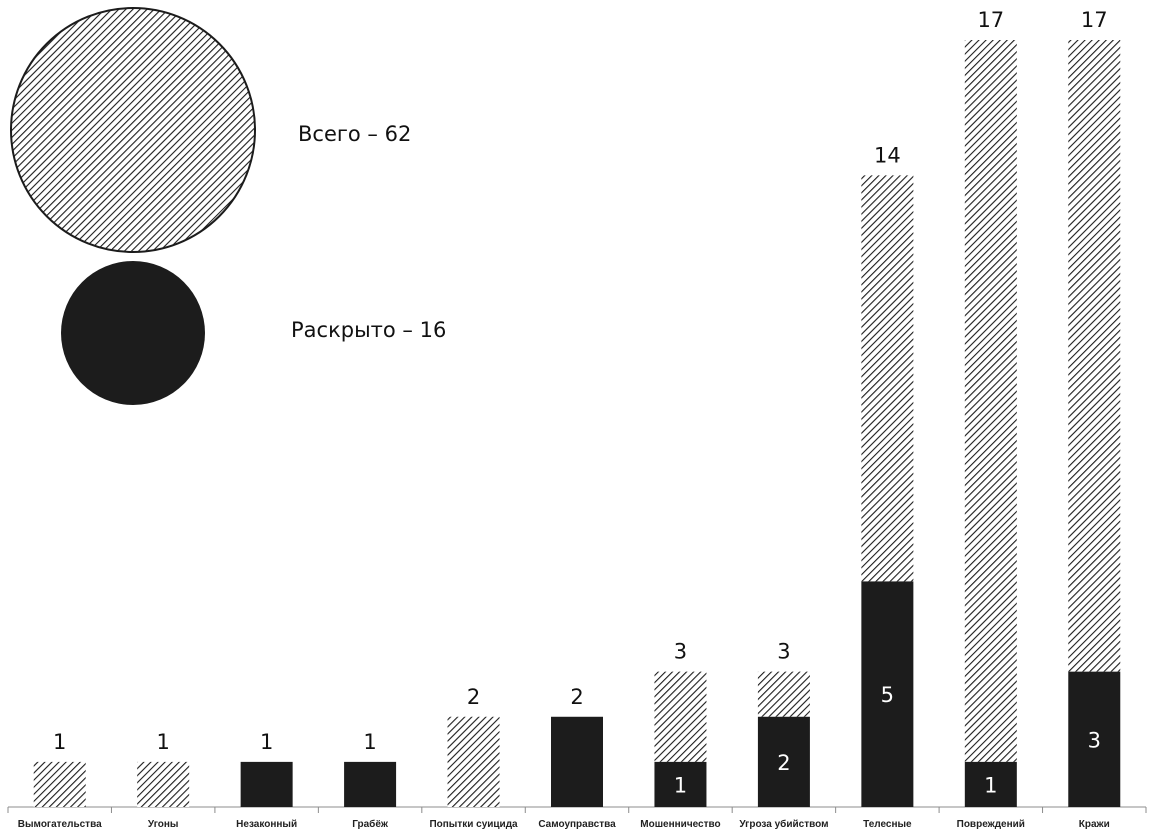 This screenshot has height=832, width=1157. What do you see at coordinates (887, 155) in the screenshot?
I see `total-value-label: 14` at bounding box center [887, 155].